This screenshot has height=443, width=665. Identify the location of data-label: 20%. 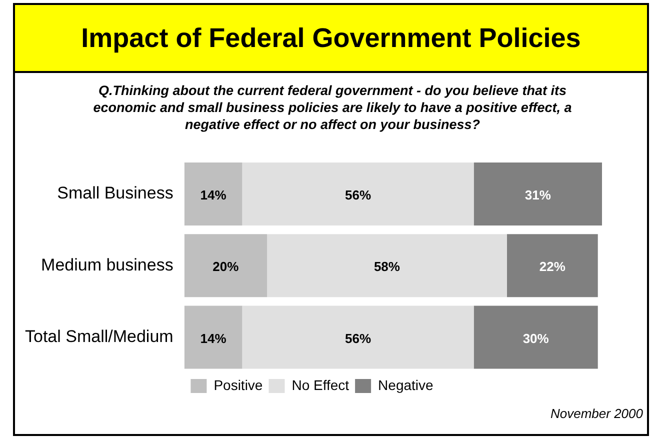
(226, 266).